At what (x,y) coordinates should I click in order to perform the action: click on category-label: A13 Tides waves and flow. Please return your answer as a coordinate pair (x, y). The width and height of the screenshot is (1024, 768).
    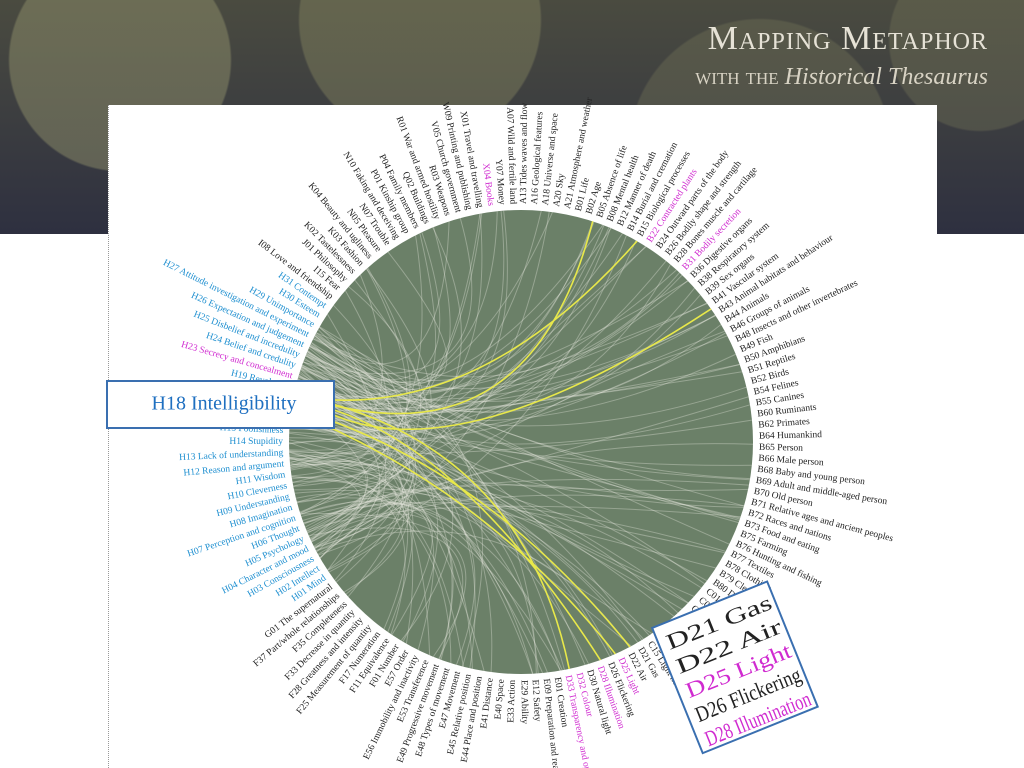
    Looking at the image, I should click on (524, 153).